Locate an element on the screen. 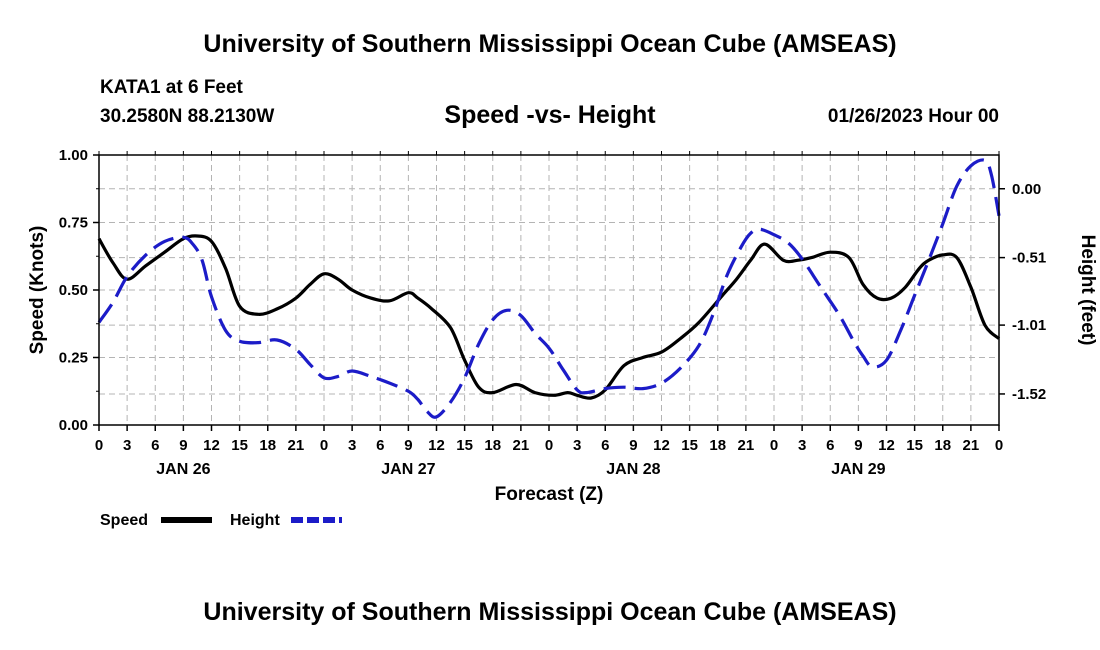  legend-label-speed: Speed is located at coordinates (124, 520).